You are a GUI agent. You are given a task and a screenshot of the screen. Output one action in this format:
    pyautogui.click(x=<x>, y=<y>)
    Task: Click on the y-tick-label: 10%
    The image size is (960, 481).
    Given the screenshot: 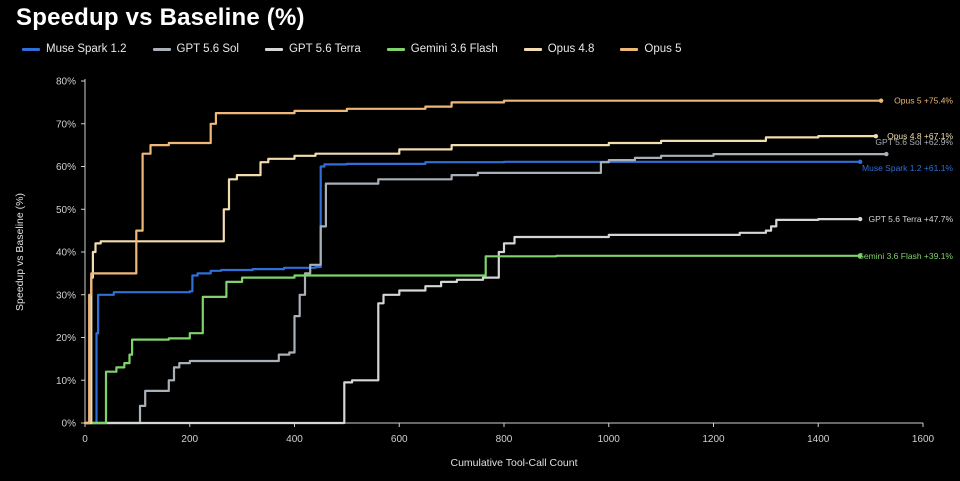 What is the action you would take?
    pyautogui.click(x=66, y=381)
    